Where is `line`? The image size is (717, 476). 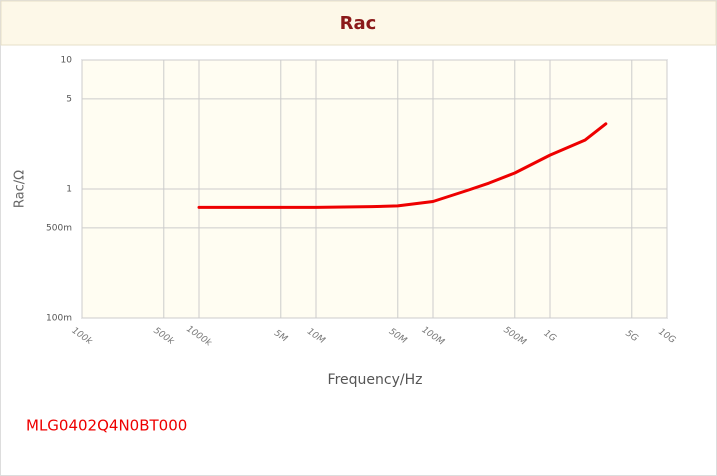
line is located at coordinates (402, 165).